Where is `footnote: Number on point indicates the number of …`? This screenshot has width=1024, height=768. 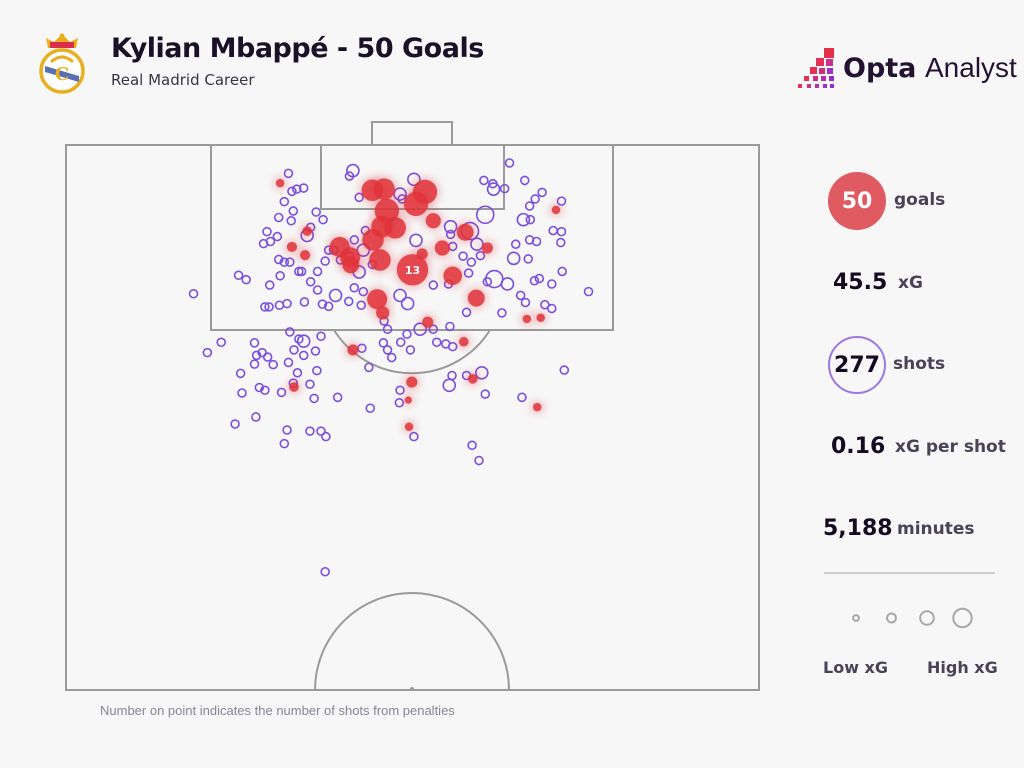
footnote: Number on point indicates the number of … is located at coordinates (277, 710).